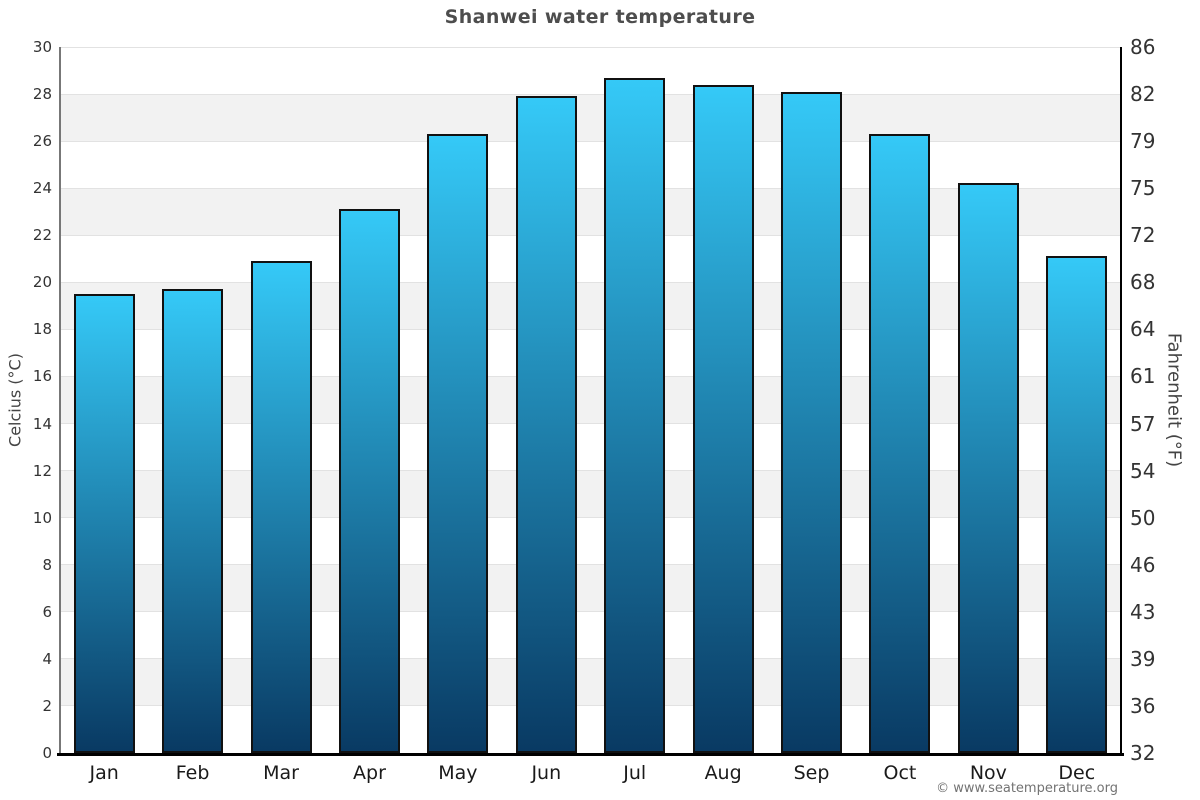 The width and height of the screenshot is (1200, 800). I want to click on y-axis-title-fahrenheit: Fahrenheit (°F), so click(1174, 400).